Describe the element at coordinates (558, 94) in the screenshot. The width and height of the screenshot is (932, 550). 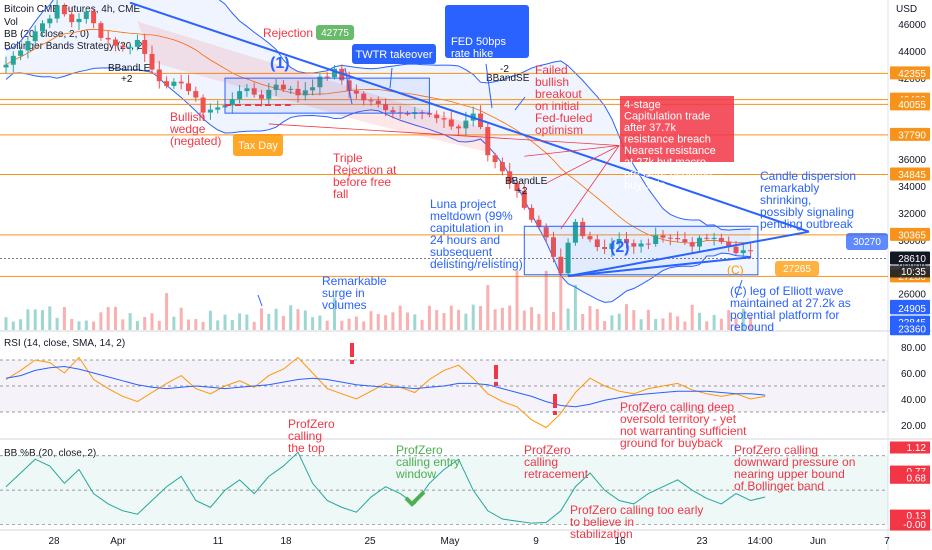
I see `annotation-failed-breakout: breakout` at that location.